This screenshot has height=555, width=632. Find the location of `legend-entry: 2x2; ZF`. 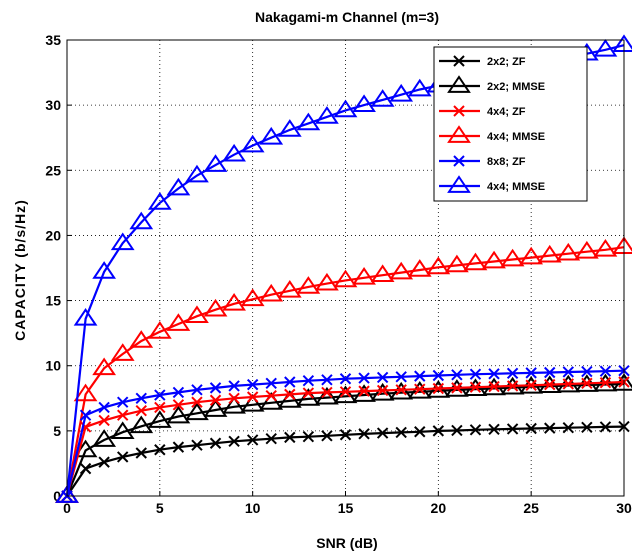

legend-entry: 2x2; ZF is located at coordinates (482, 61).